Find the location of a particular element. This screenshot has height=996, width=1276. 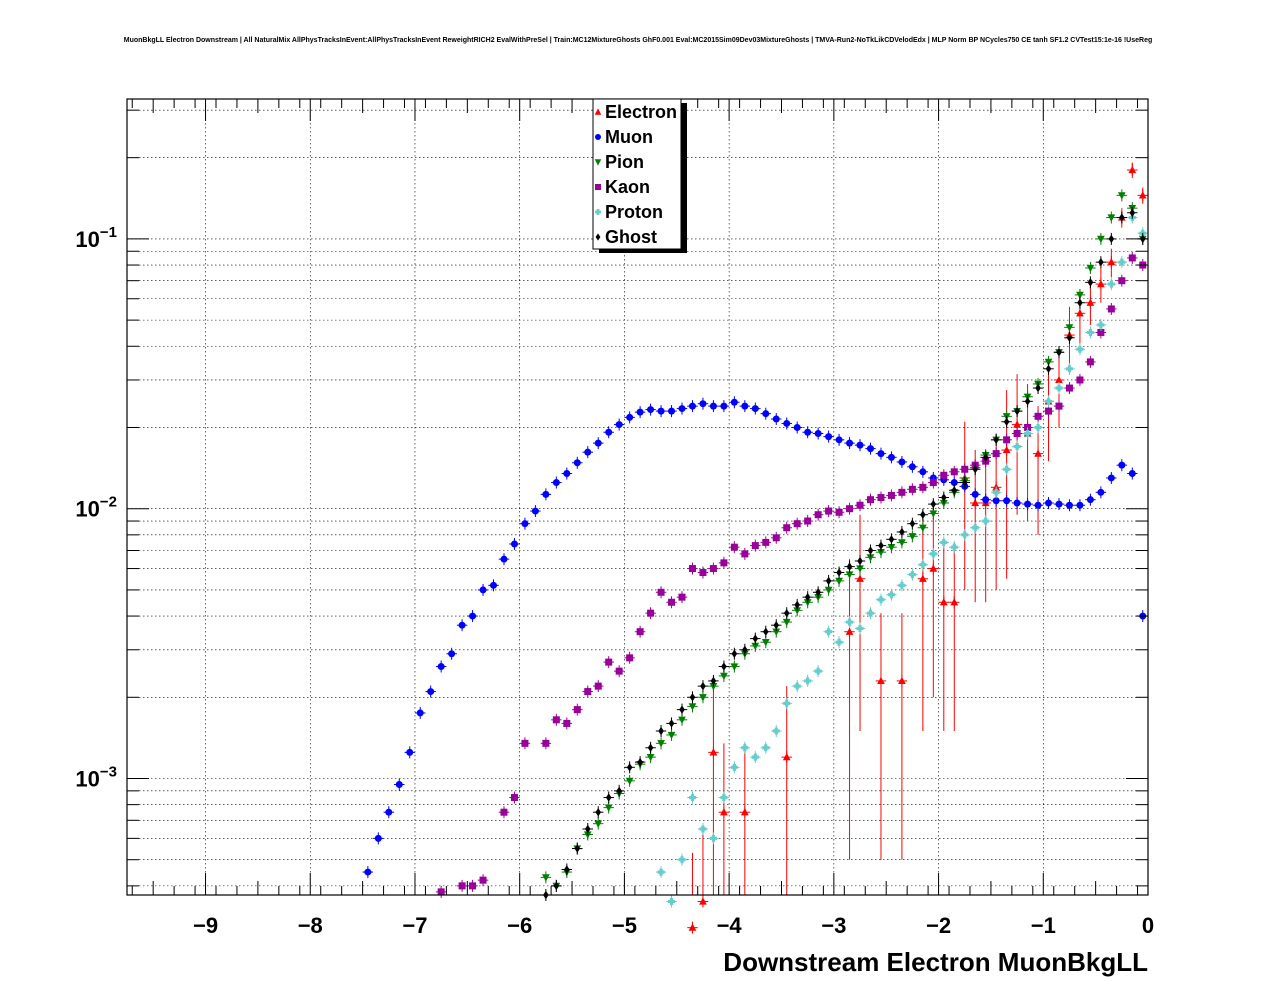

x-tick-label: −5 is located at coordinates (624, 925).